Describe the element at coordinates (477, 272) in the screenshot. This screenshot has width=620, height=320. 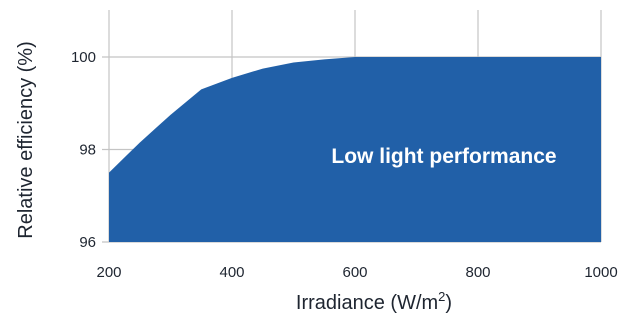
I see `x-tick-label-800: 800` at that location.